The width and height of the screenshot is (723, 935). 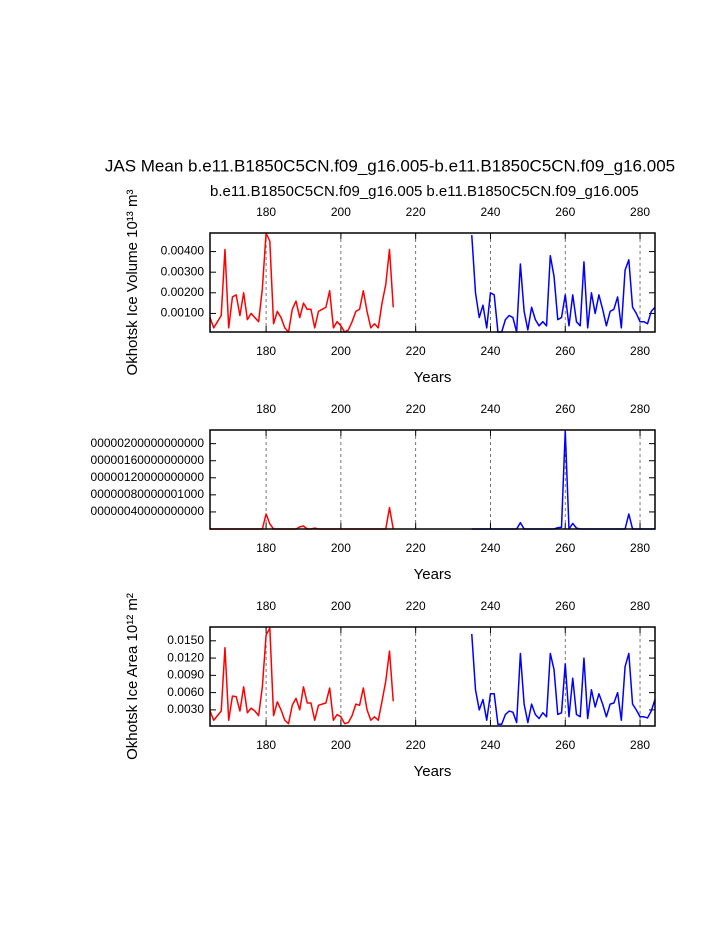 I want to click on y-tick-label: 0.00100, so click(x=183, y=313).